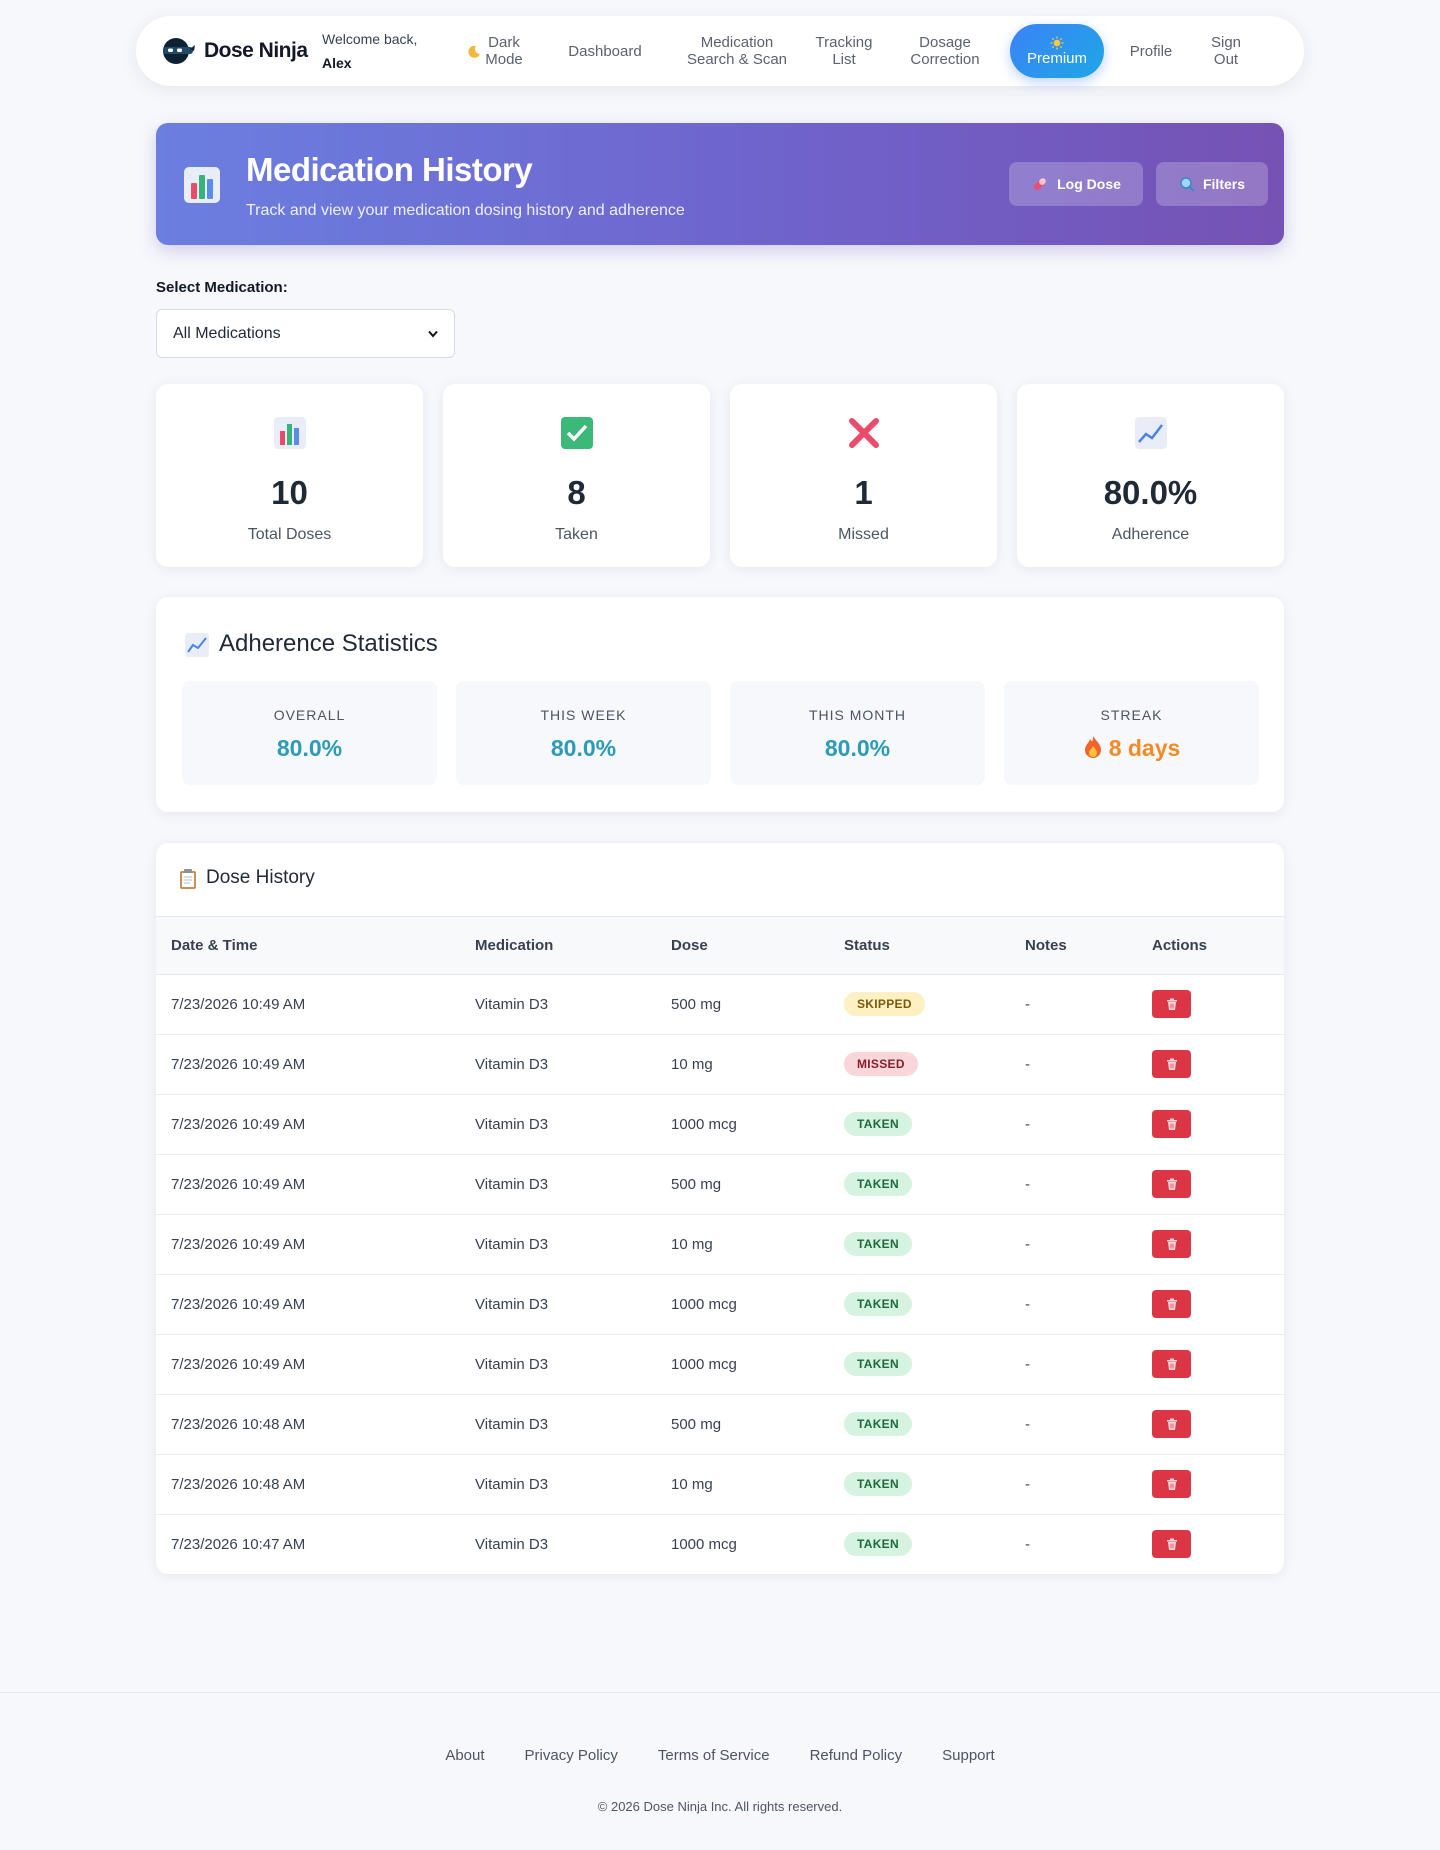 The height and width of the screenshot is (1850, 1440). Describe the element at coordinates (864, 433) in the screenshot. I see `cross-icon` at that location.